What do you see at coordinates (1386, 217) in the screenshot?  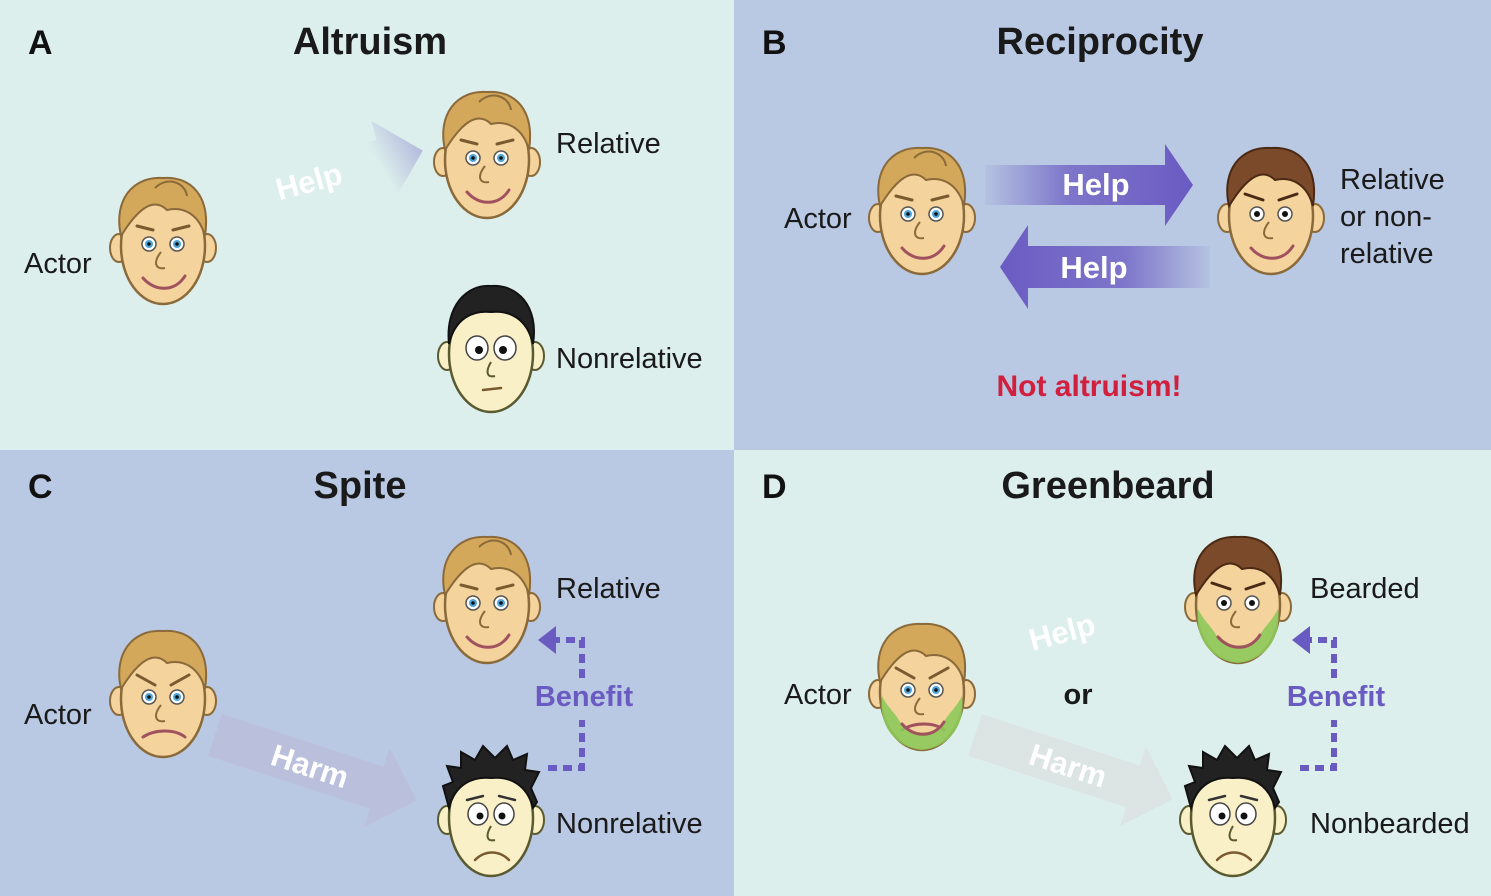 I see `panel-b-target-label-line2: or non-` at bounding box center [1386, 217].